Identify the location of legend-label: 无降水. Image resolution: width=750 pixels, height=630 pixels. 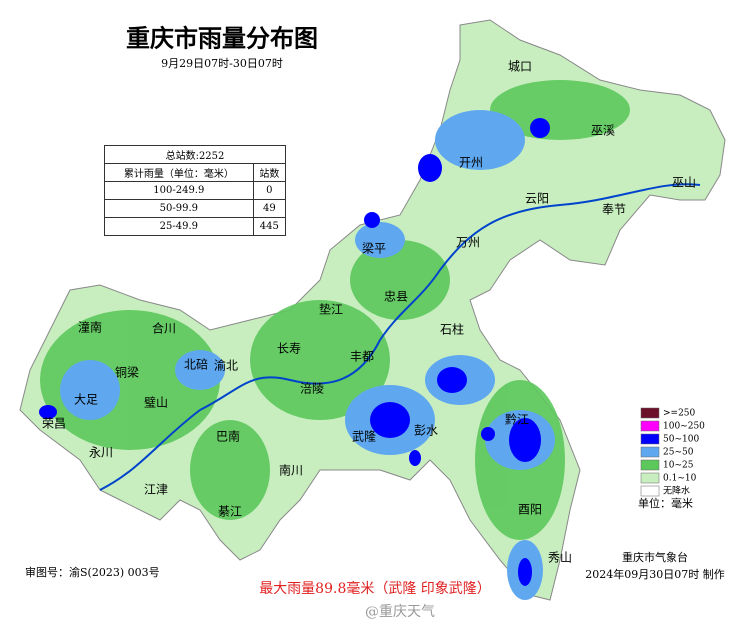
(676, 491).